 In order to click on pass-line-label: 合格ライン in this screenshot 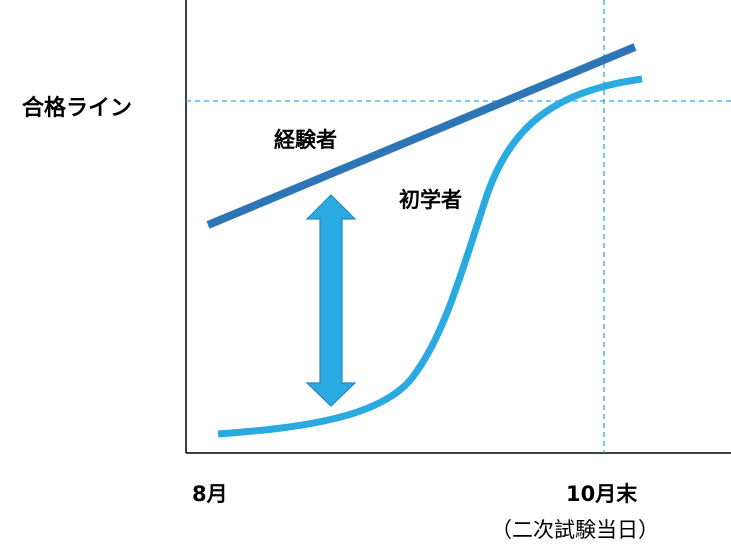, I will do `click(77, 108)`.